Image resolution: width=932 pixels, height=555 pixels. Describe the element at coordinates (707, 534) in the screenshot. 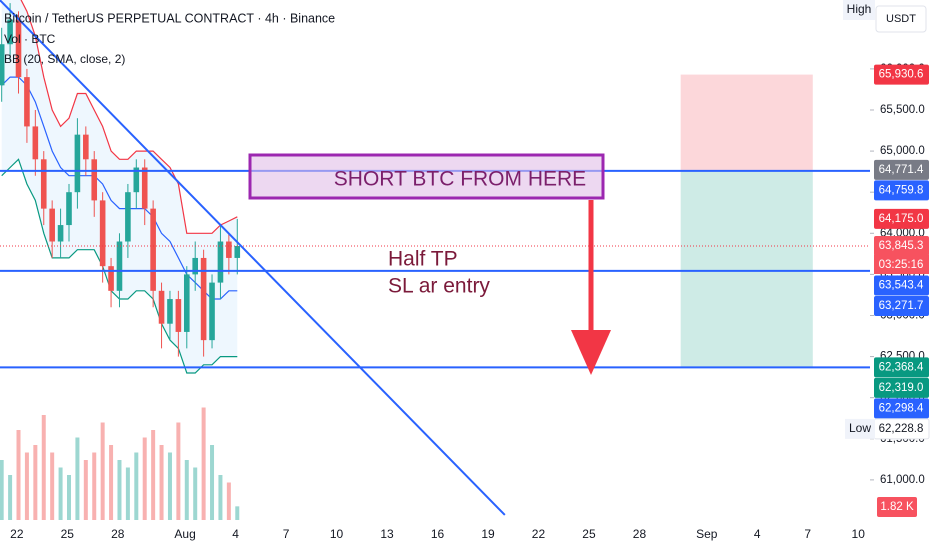

I see `x-tick-label: Sep` at that location.